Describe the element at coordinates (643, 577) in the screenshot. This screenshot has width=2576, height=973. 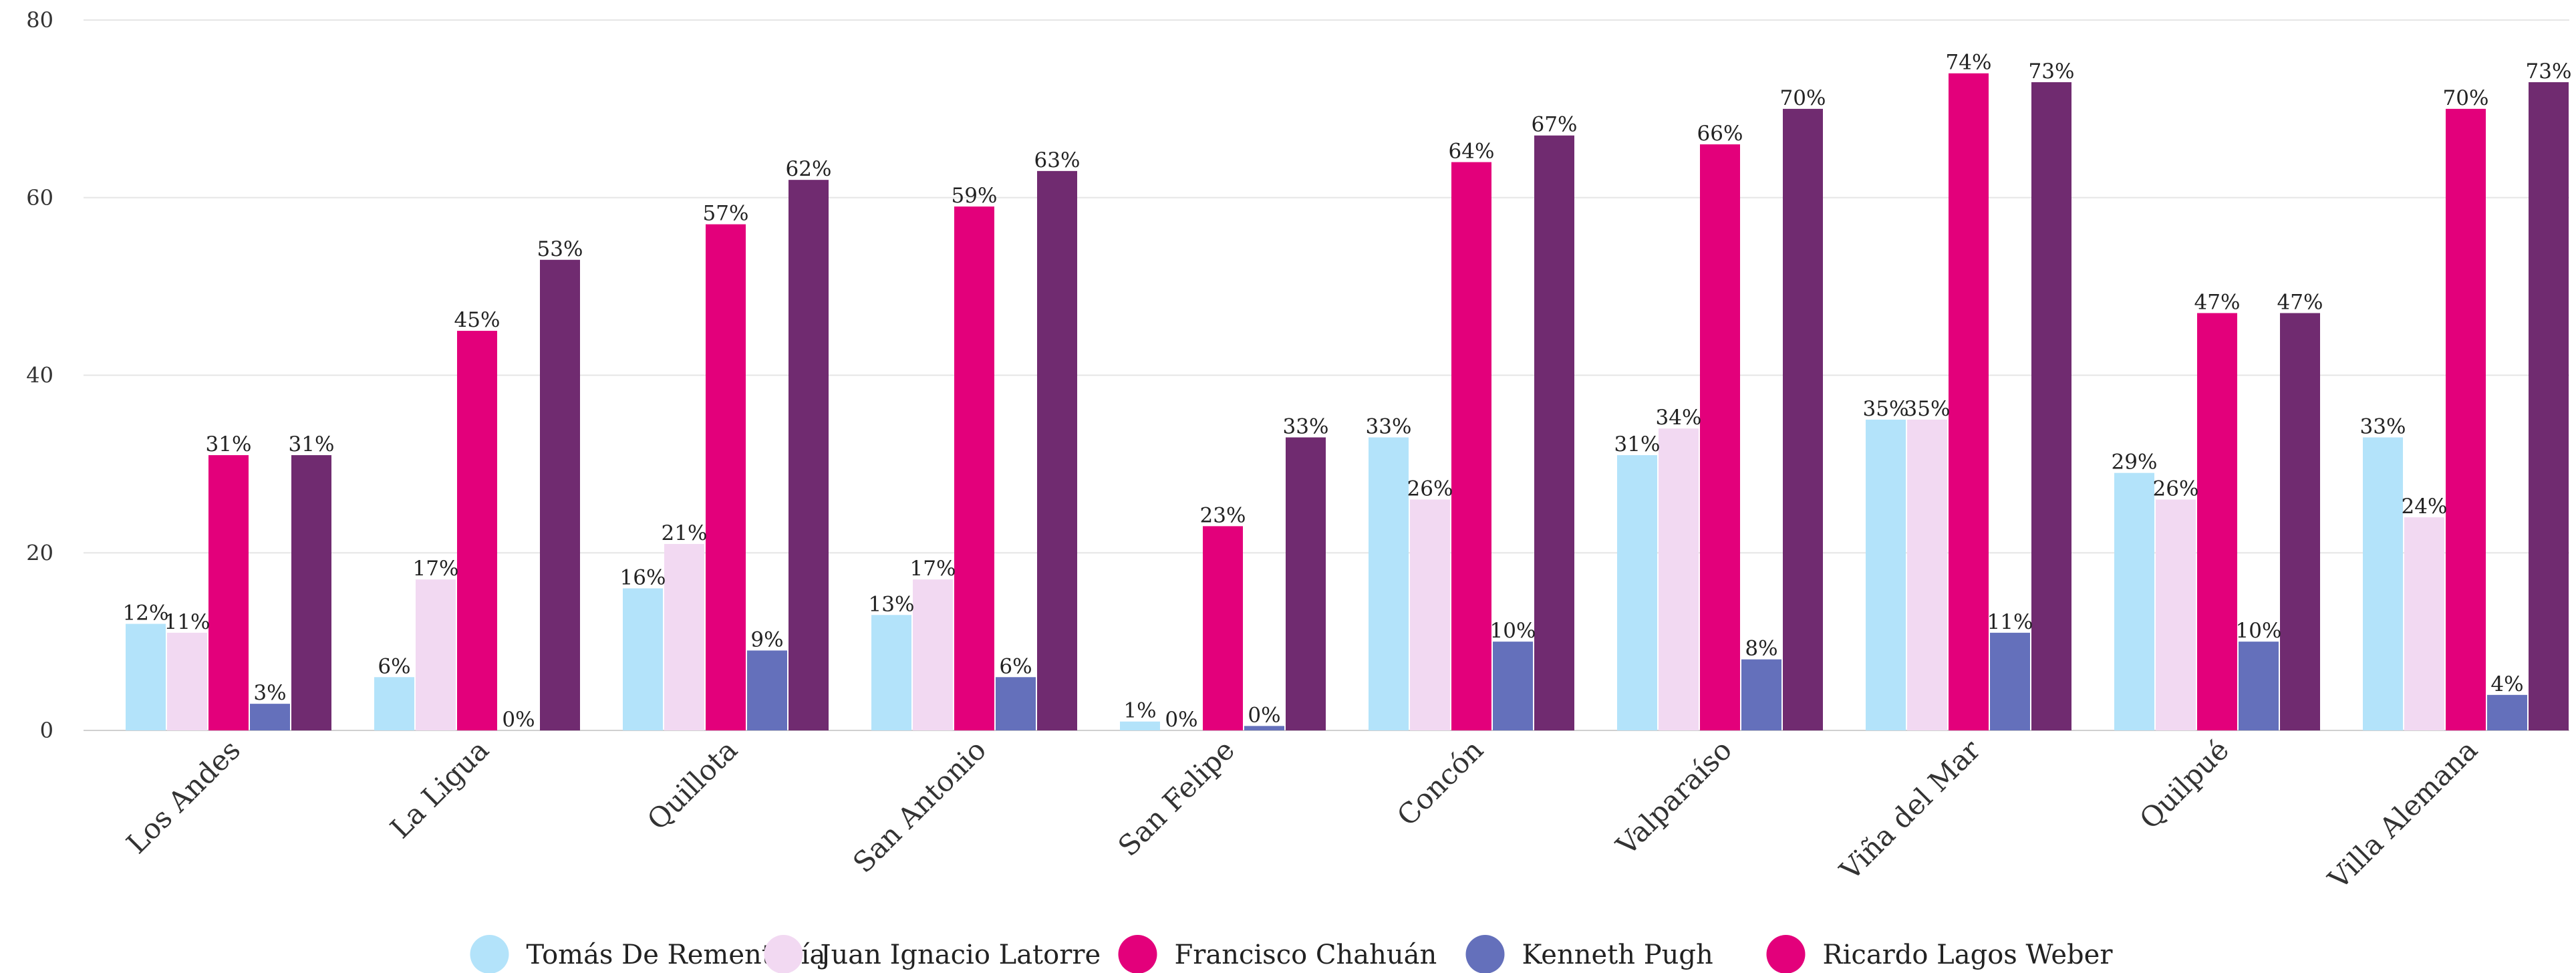
I see `data-label: 16%` at that location.